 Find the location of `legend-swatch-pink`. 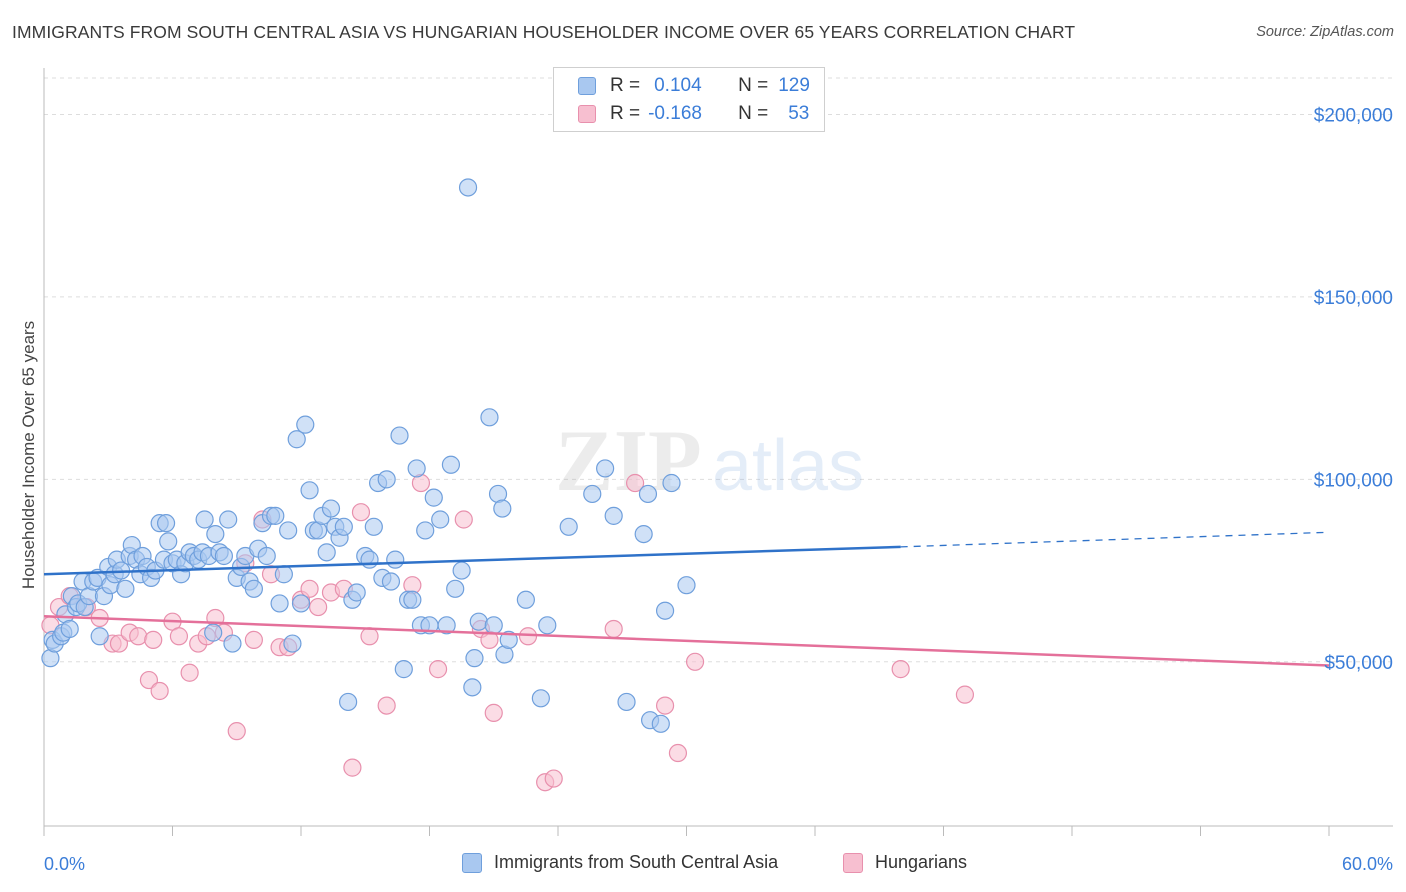

legend-swatch-pink is located at coordinates (587, 114).